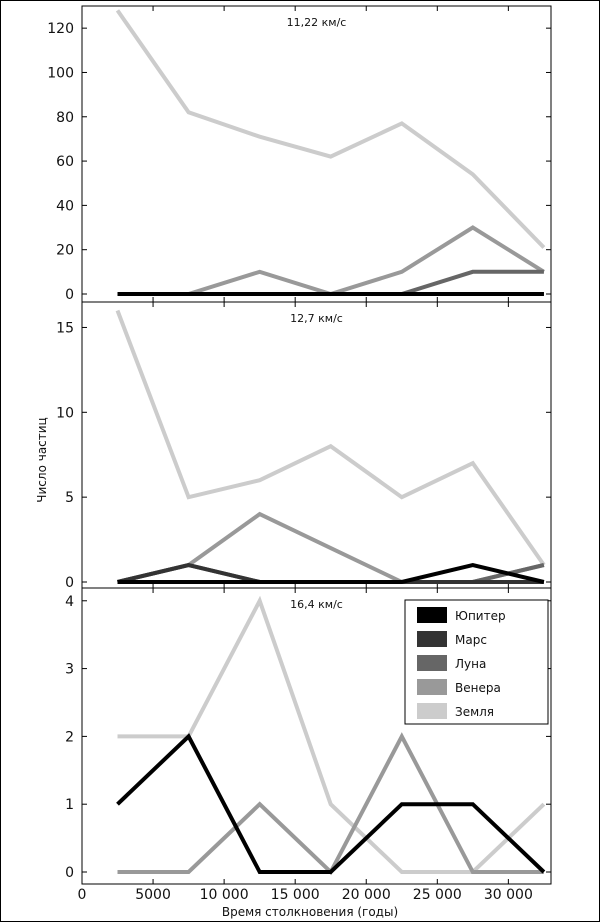 The width and height of the screenshot is (600, 922). Describe the element at coordinates (65, 251) in the screenshot. I see `y-tick-label: 20` at that location.